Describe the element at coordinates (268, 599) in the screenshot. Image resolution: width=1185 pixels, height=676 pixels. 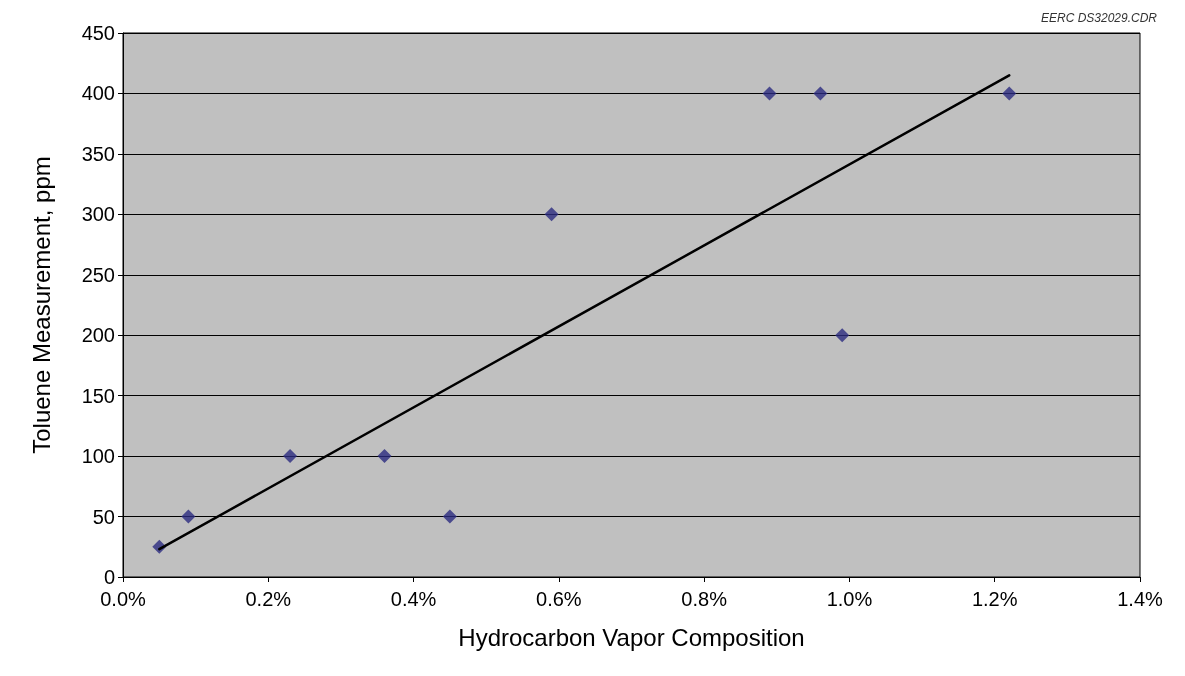
I see `x-tick-label: 0.2%` at that location.